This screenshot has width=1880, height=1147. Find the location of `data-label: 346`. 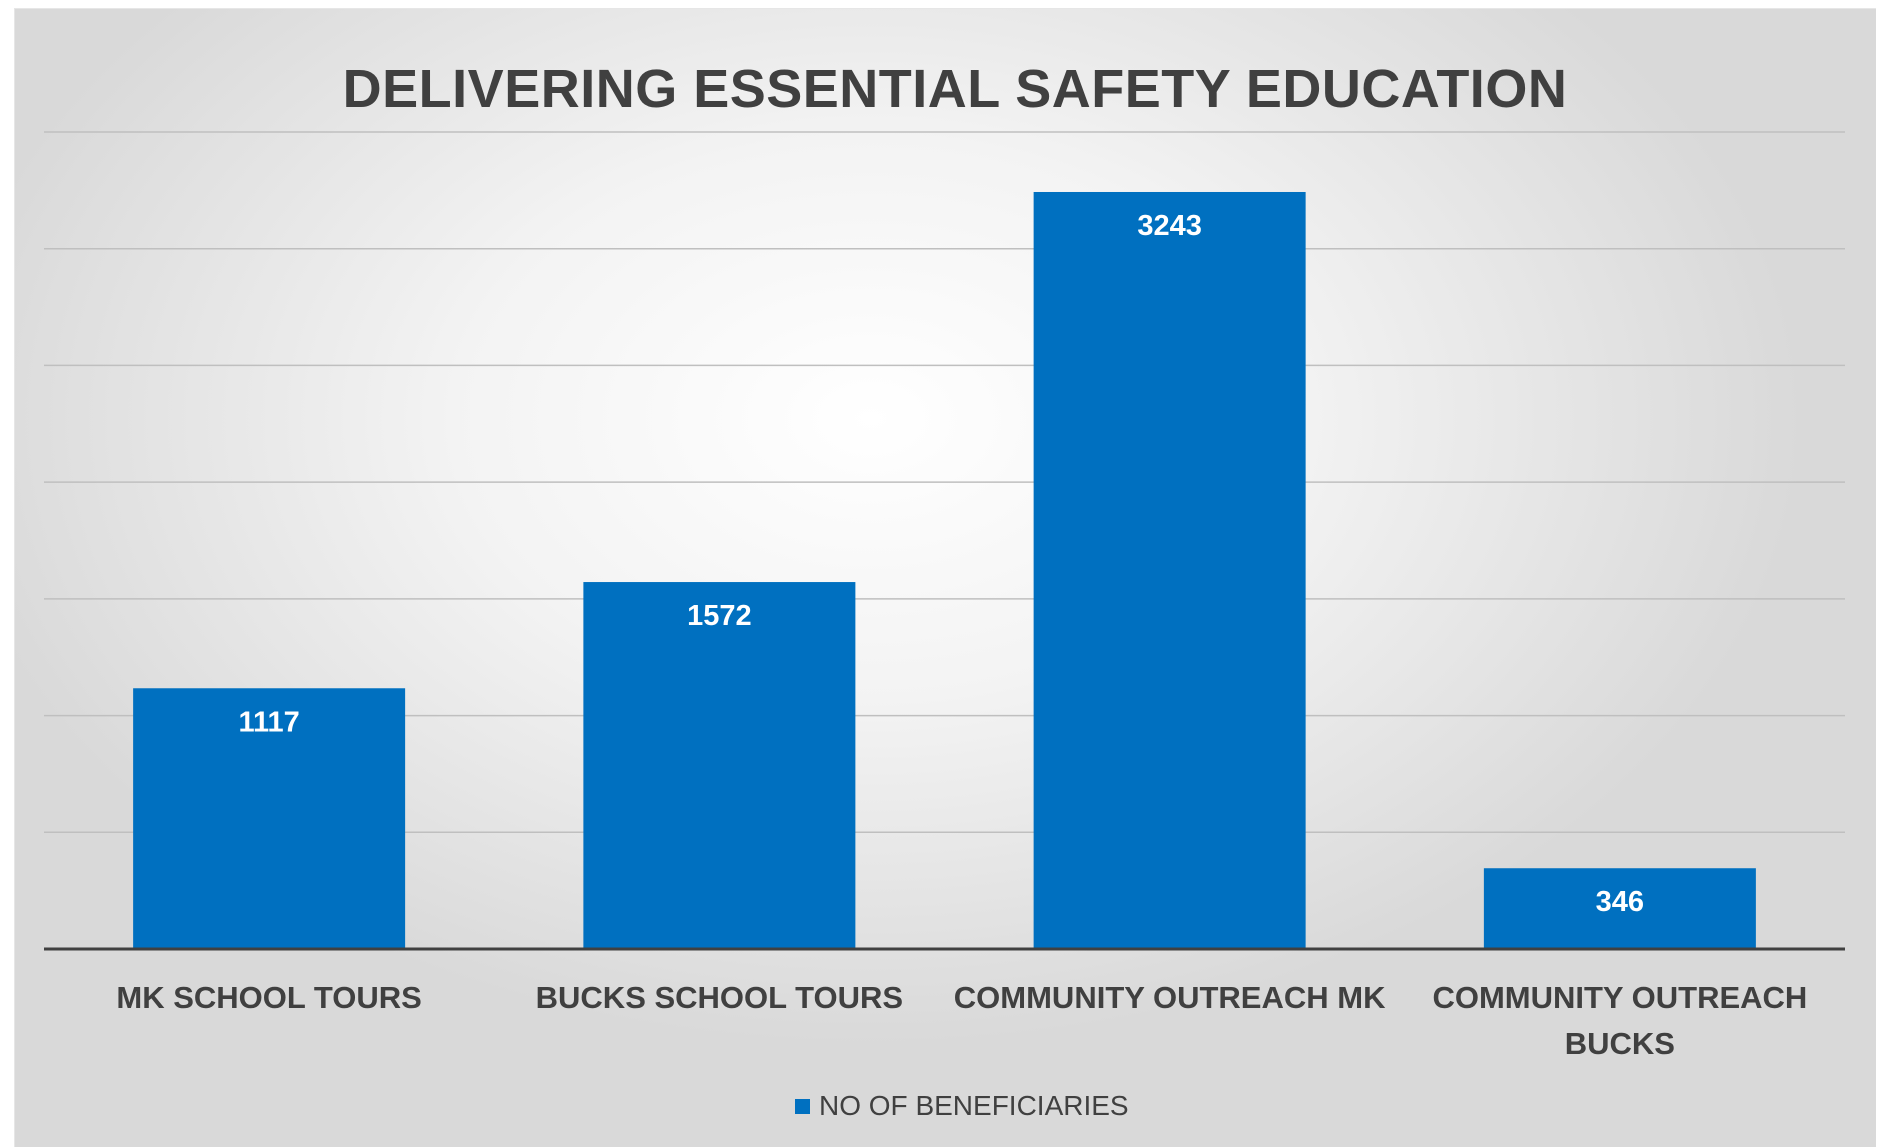

data-label: 346 is located at coordinates (1620, 902).